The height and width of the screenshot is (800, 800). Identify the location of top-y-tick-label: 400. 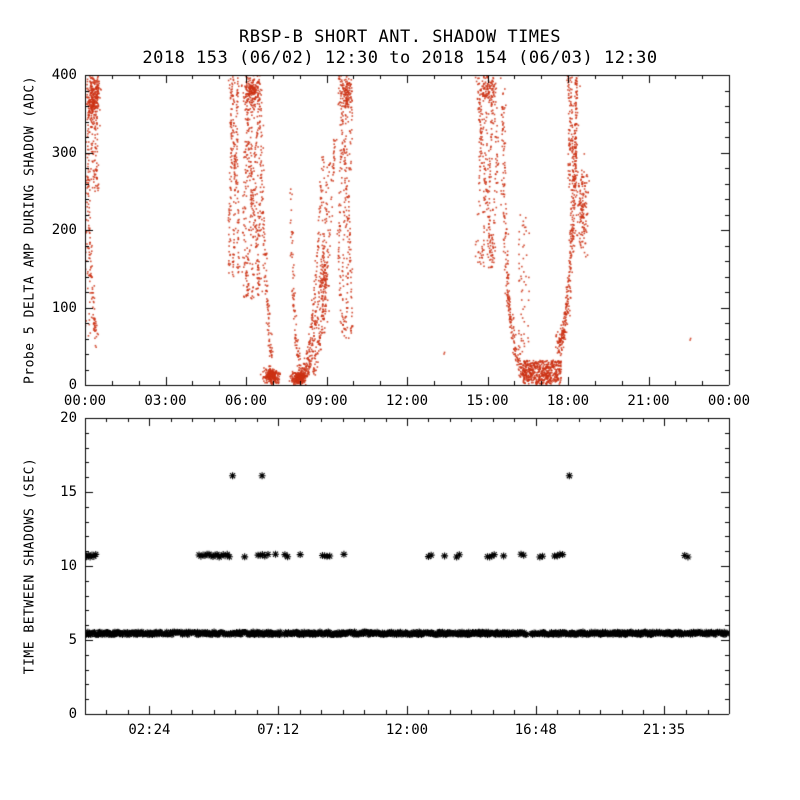
(64, 75).